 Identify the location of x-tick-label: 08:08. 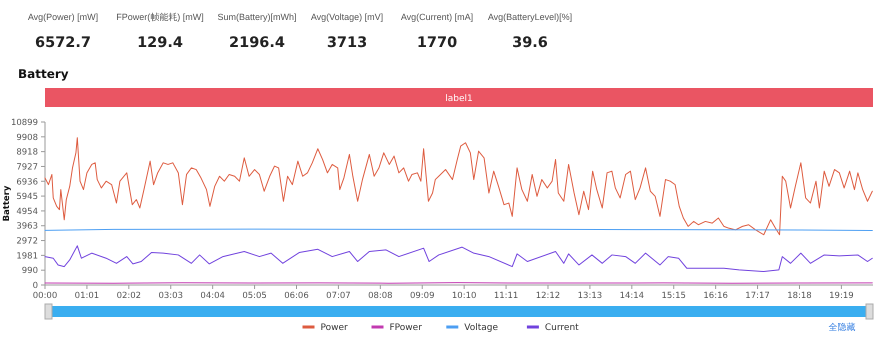
(380, 296).